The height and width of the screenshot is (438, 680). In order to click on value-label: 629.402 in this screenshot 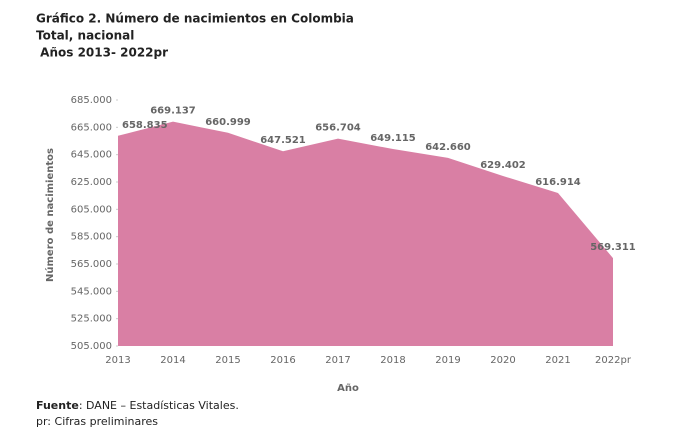, I will do `click(503, 165)`.